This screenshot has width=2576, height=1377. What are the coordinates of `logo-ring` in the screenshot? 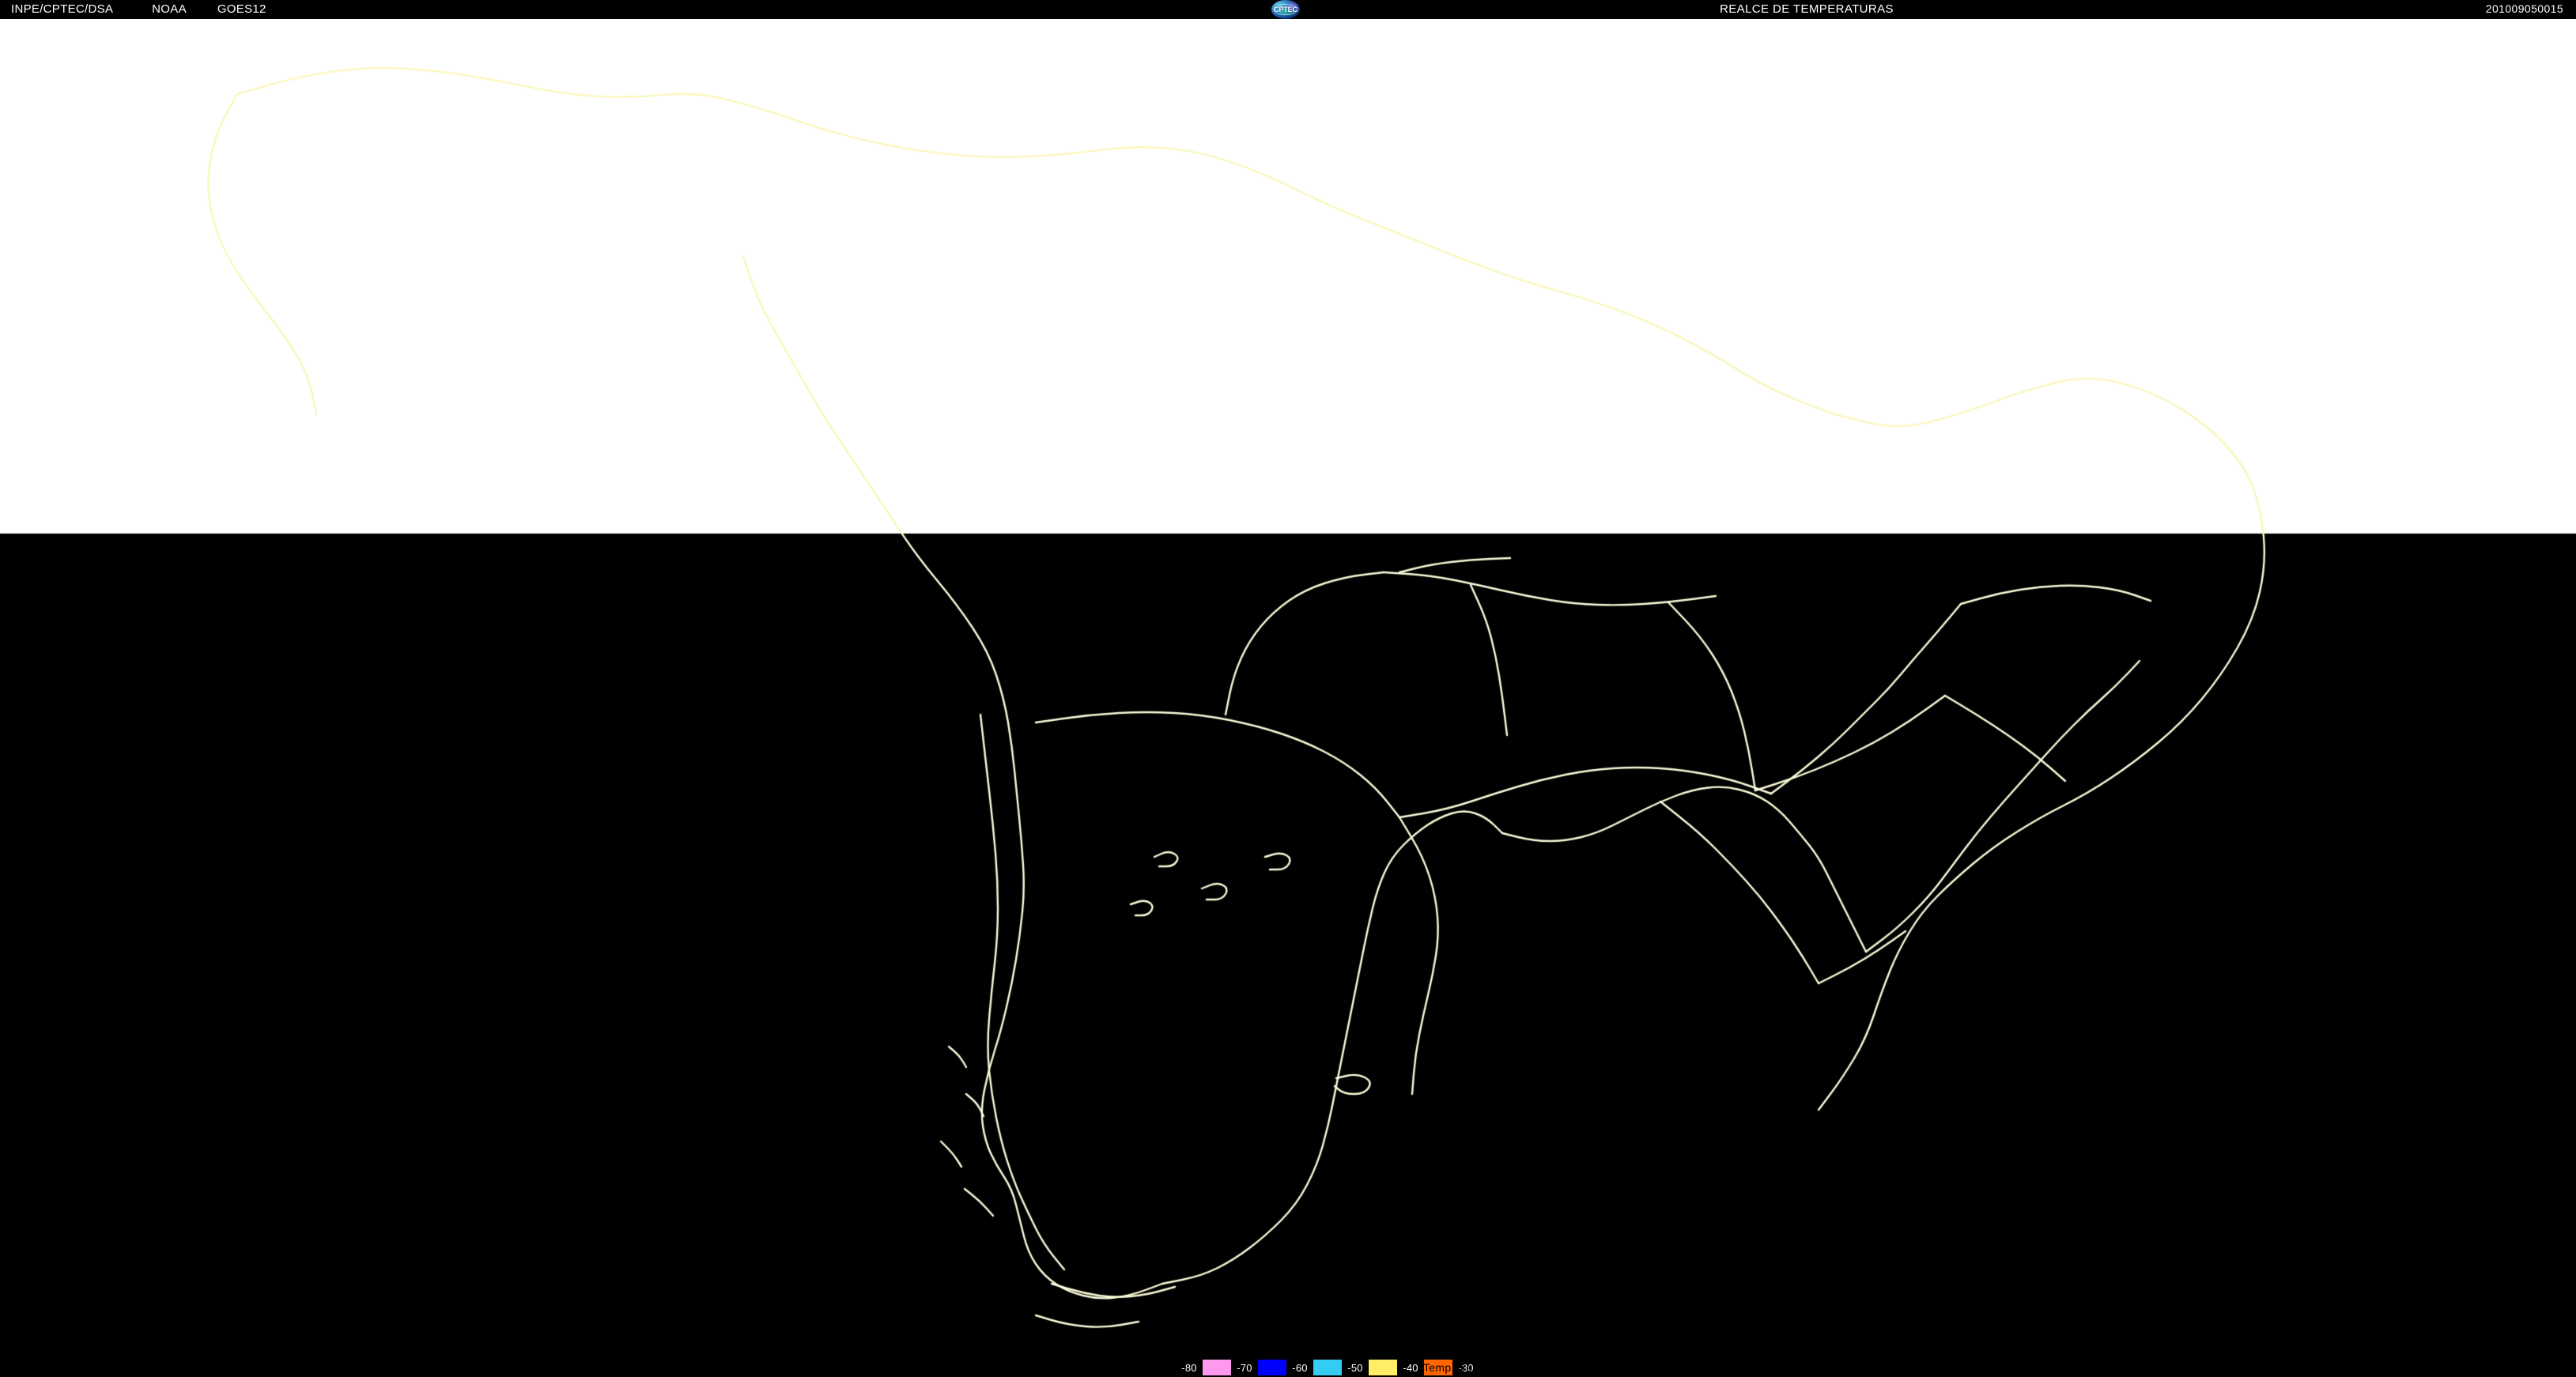 It's located at (1285, 9).